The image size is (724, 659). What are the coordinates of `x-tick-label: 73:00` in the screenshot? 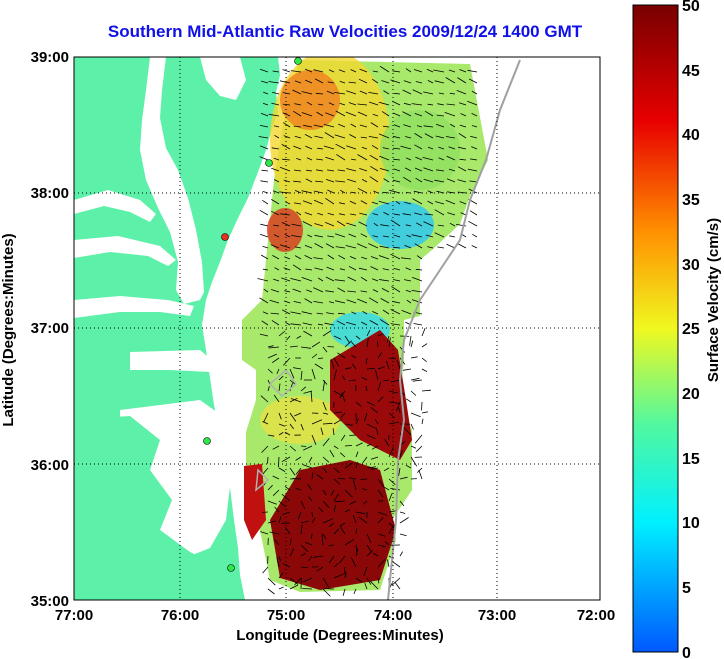 It's located at (497, 615).